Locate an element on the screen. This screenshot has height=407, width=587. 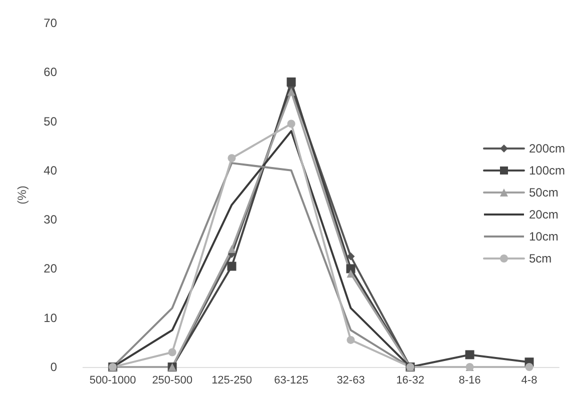
x-tick-label: 32-63 is located at coordinates (350, 380).